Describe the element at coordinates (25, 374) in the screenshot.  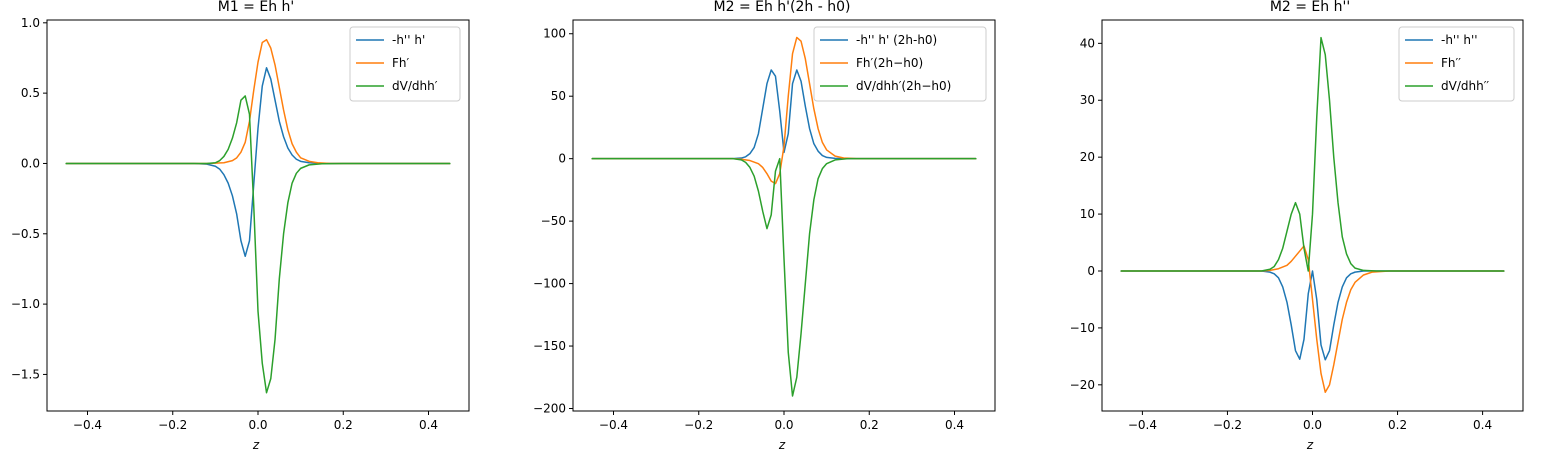
I see `y-tick-label: −1.5` at that location.